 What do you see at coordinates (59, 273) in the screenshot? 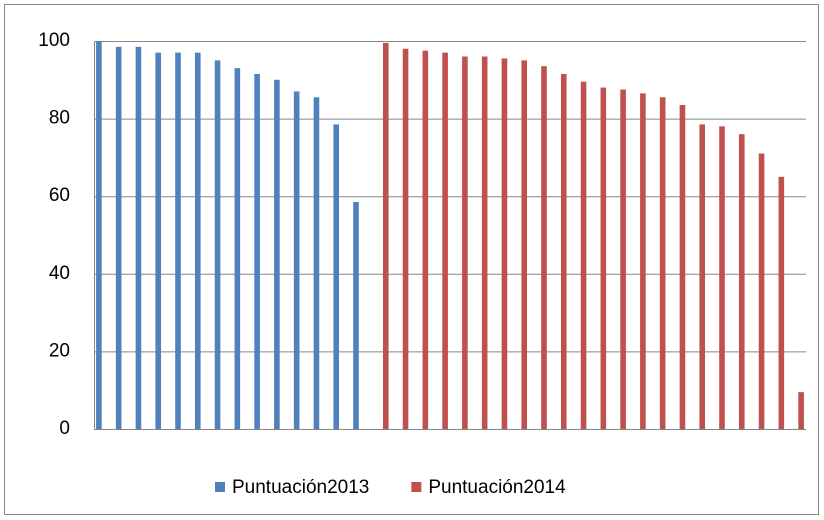
I see `y-tick-label: 40` at bounding box center [59, 273].